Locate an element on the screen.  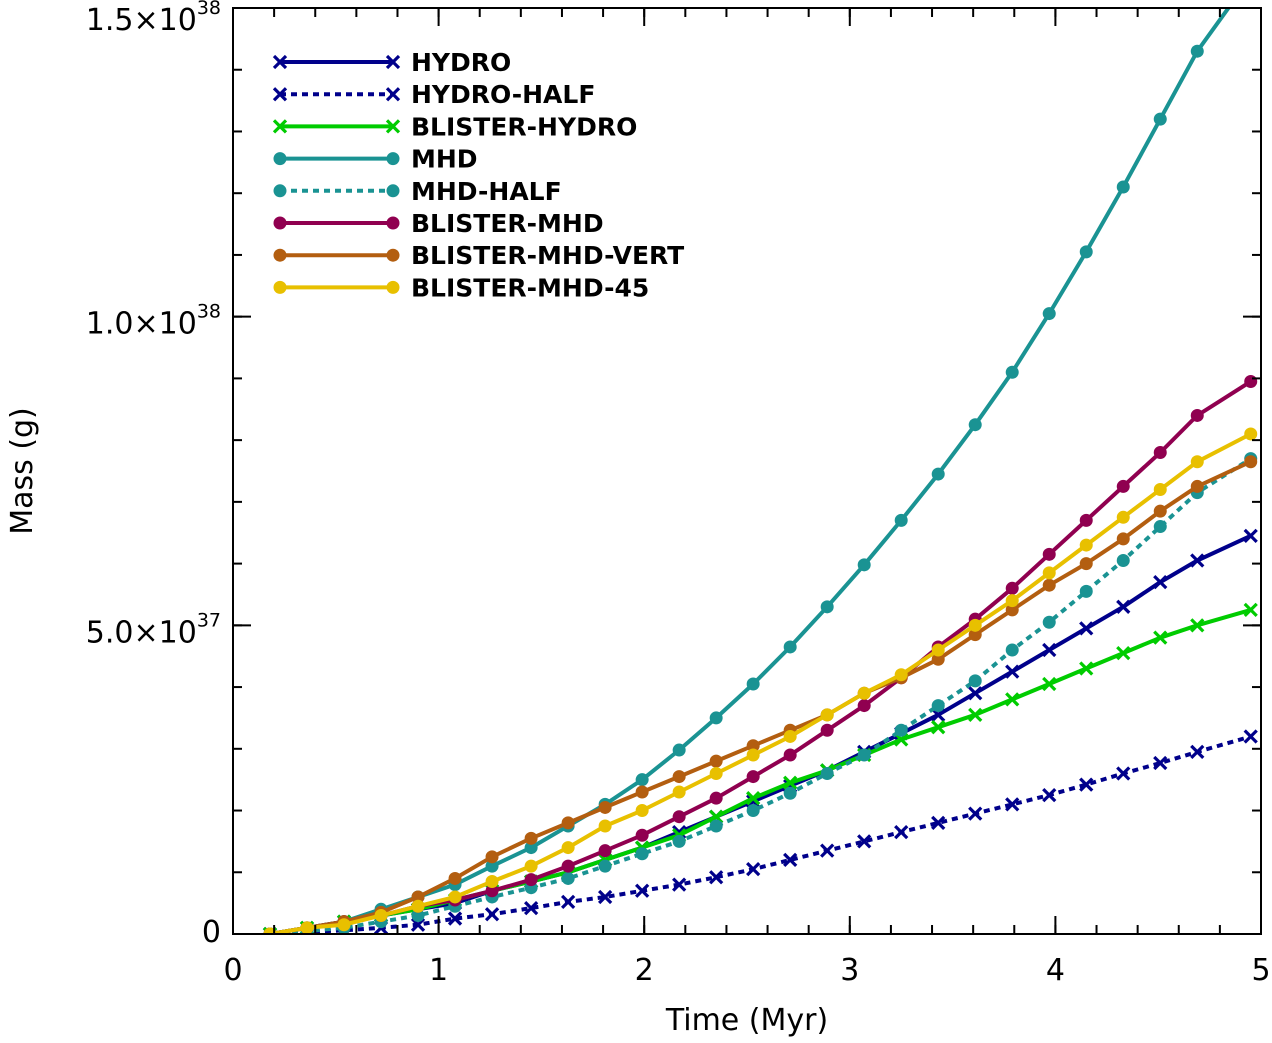
legend-label: MHD-HALF is located at coordinates (486, 191).